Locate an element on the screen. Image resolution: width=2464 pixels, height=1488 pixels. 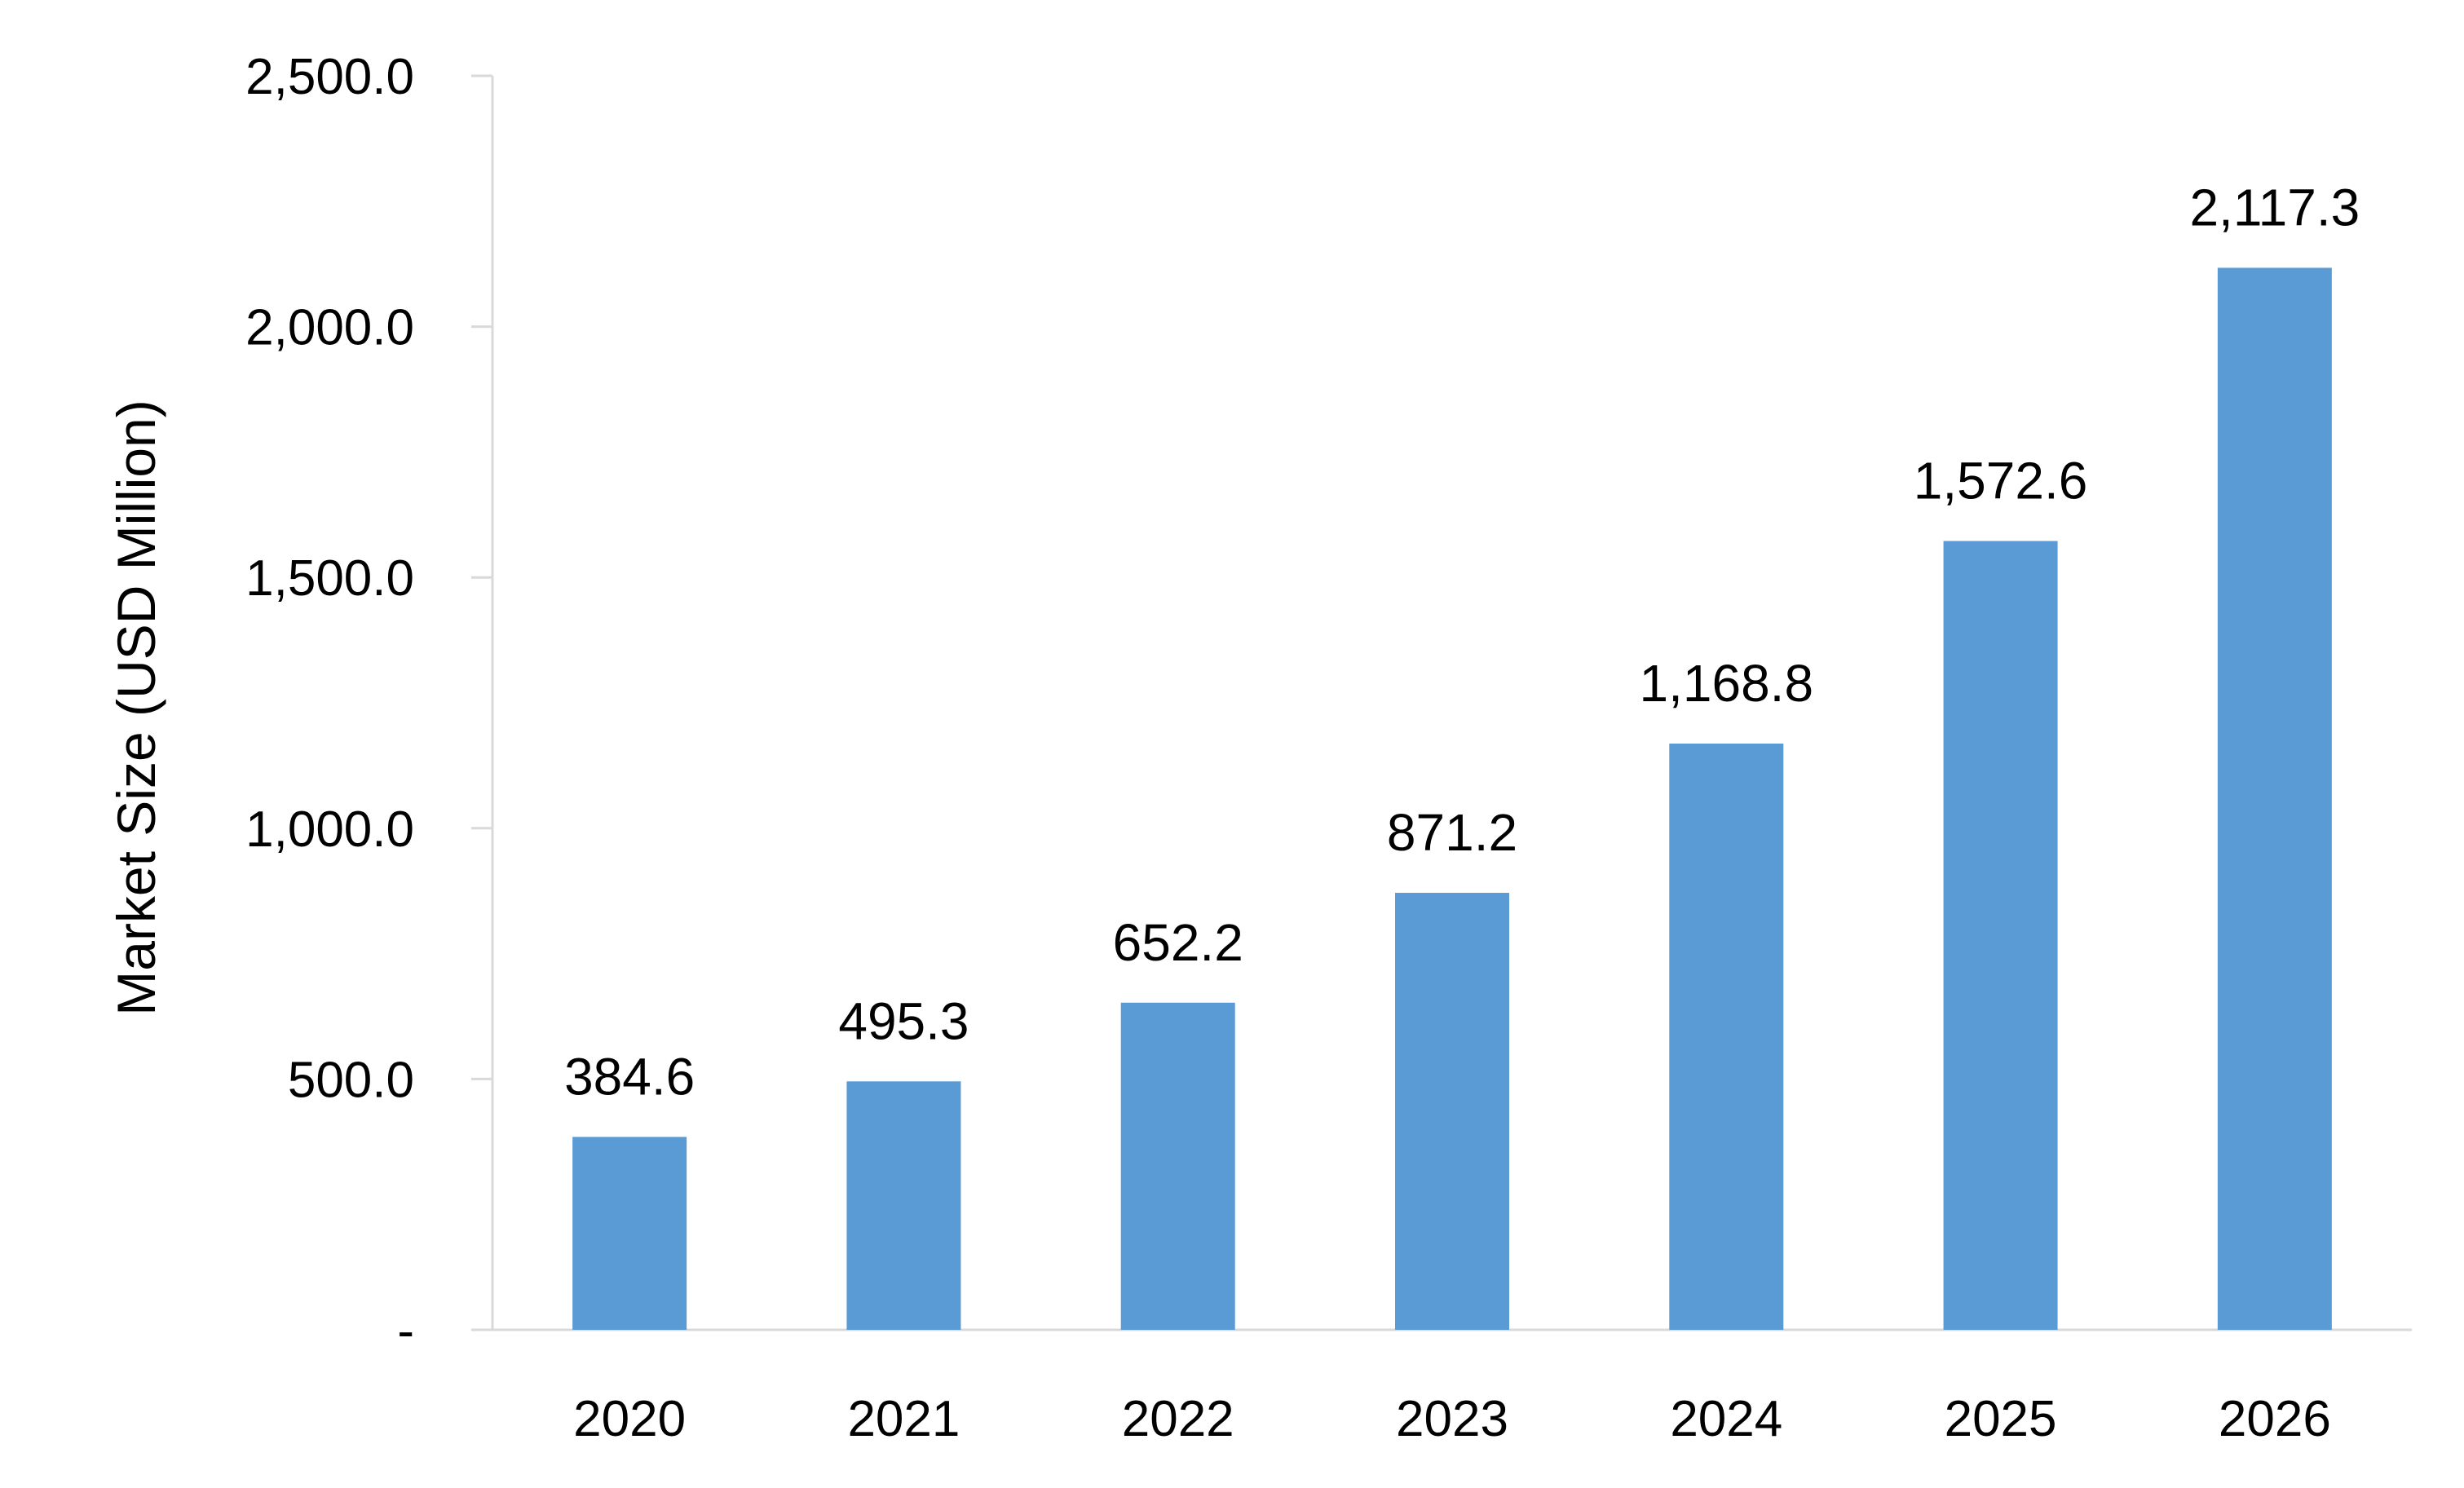
bar-2022 is located at coordinates (1177, 1166).